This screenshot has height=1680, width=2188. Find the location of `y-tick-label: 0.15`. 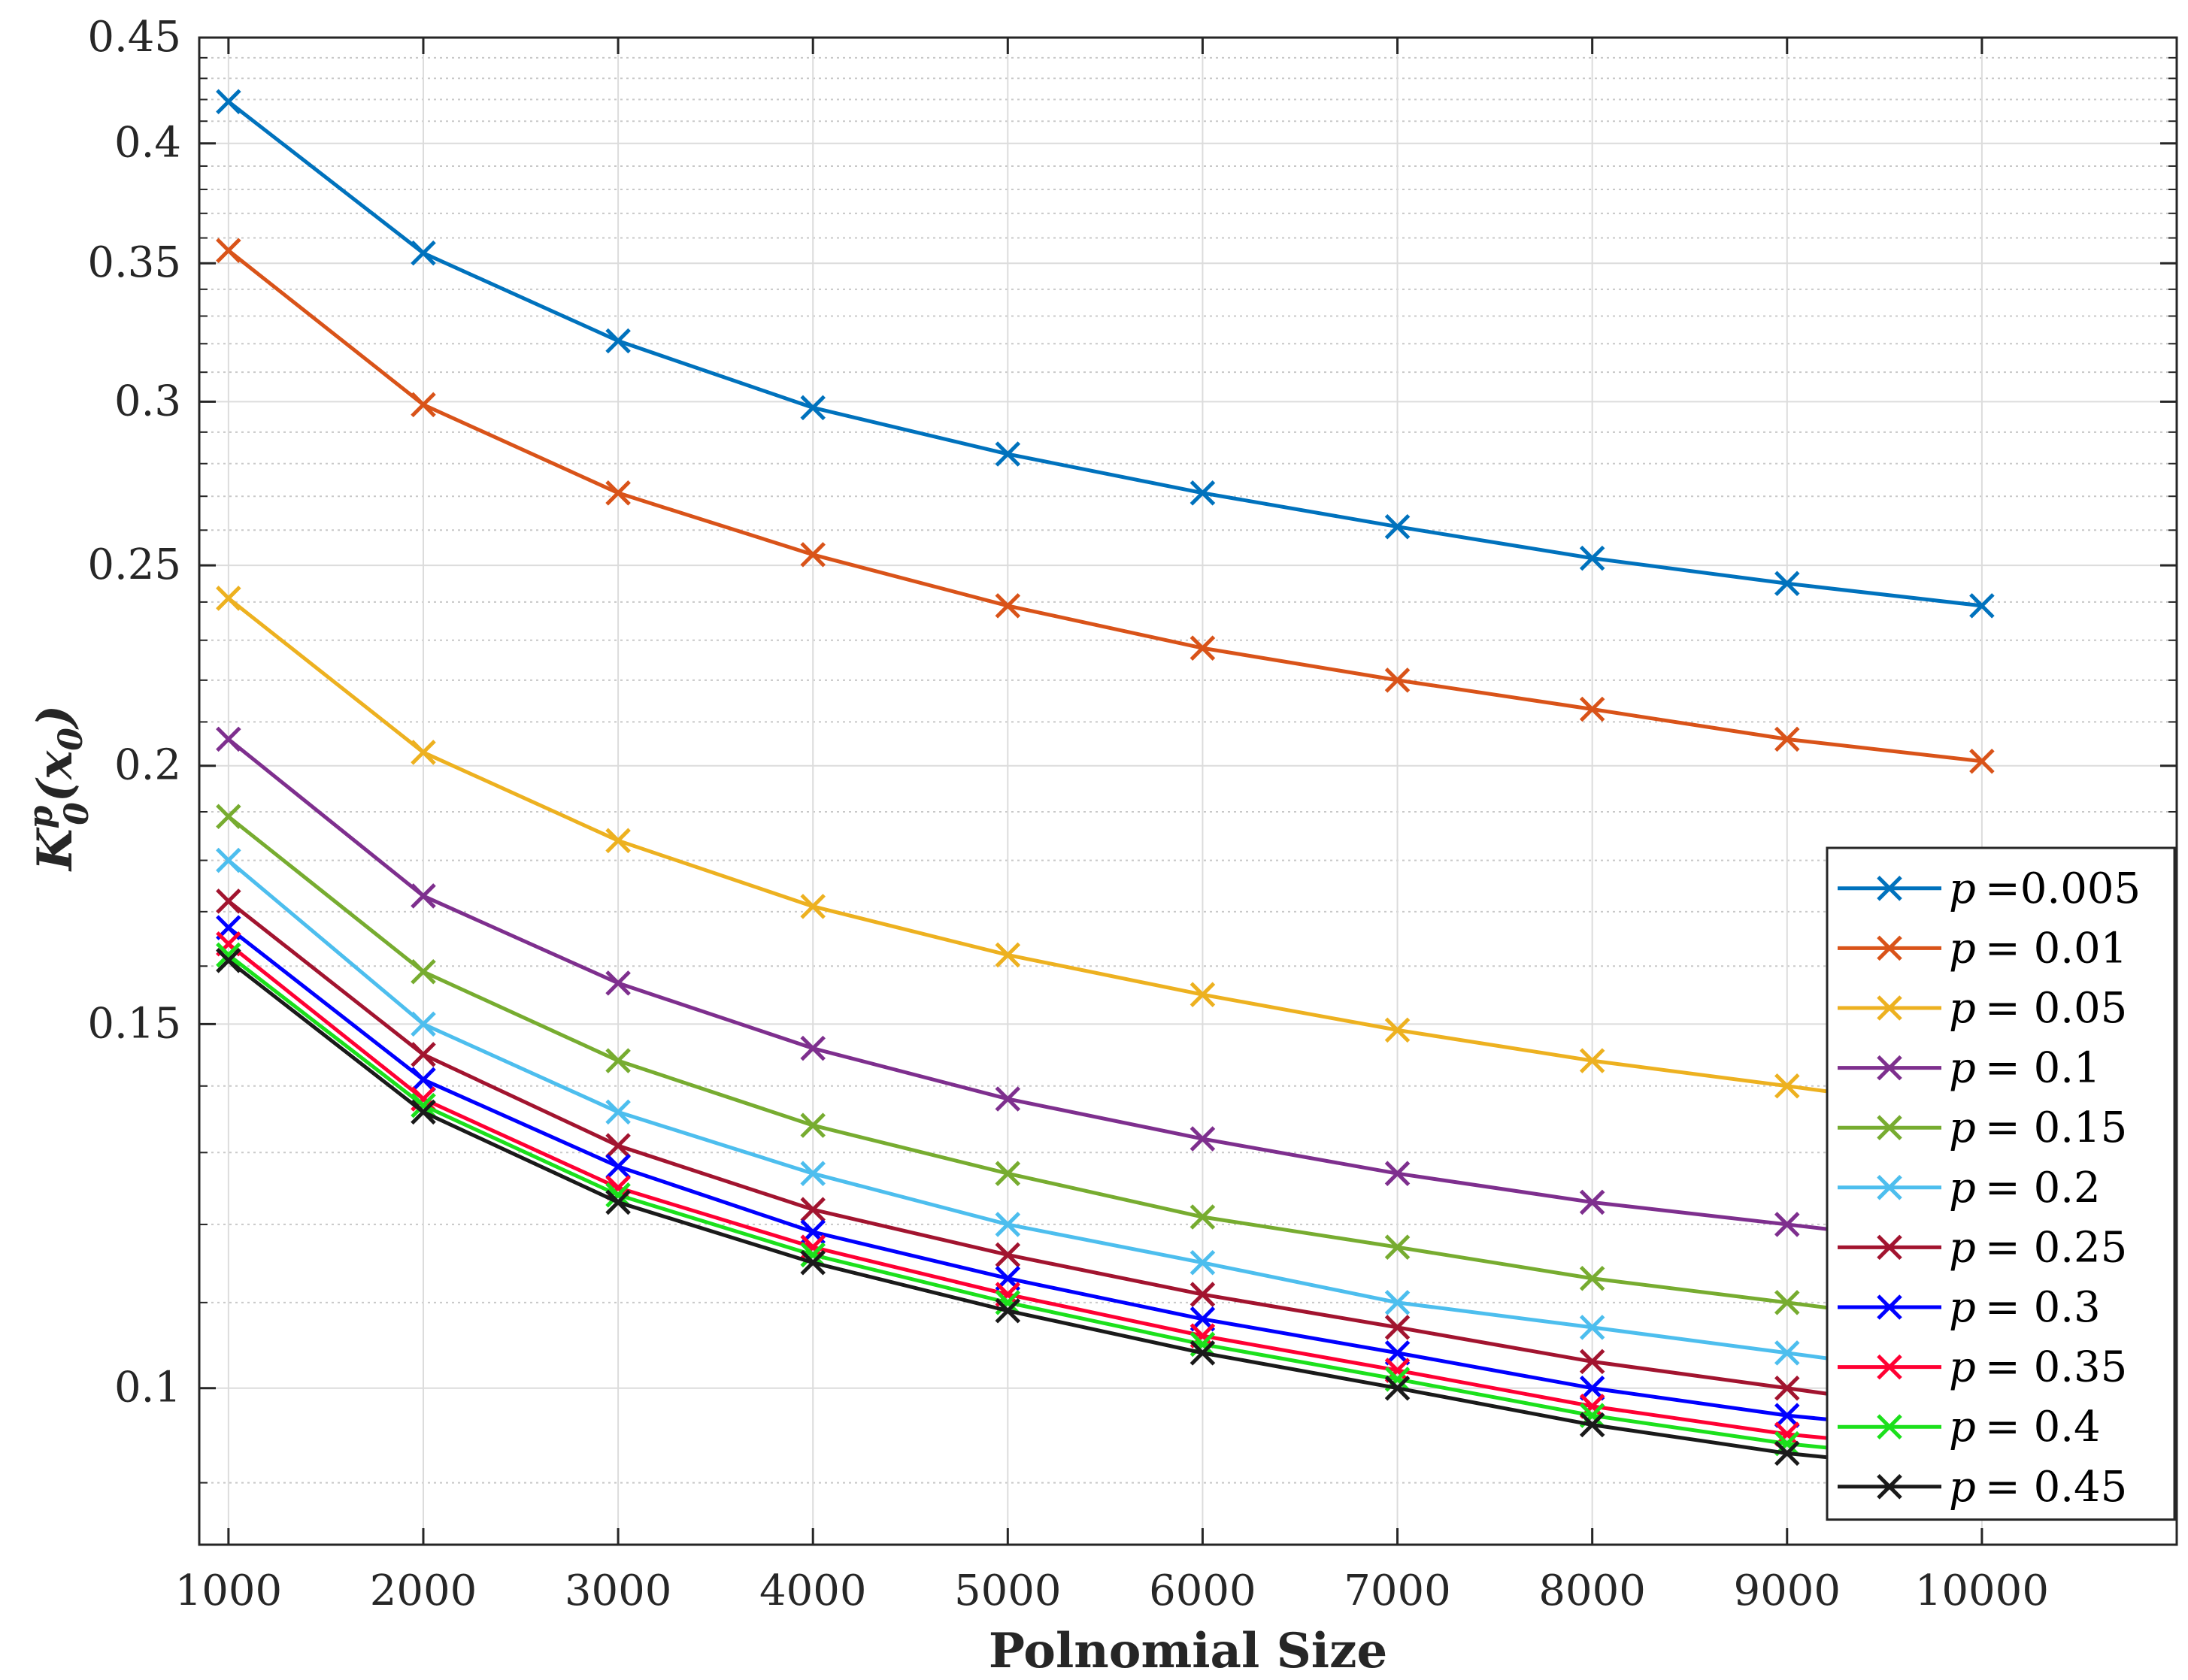

y-tick-label: 0.15 is located at coordinates (134, 1023).